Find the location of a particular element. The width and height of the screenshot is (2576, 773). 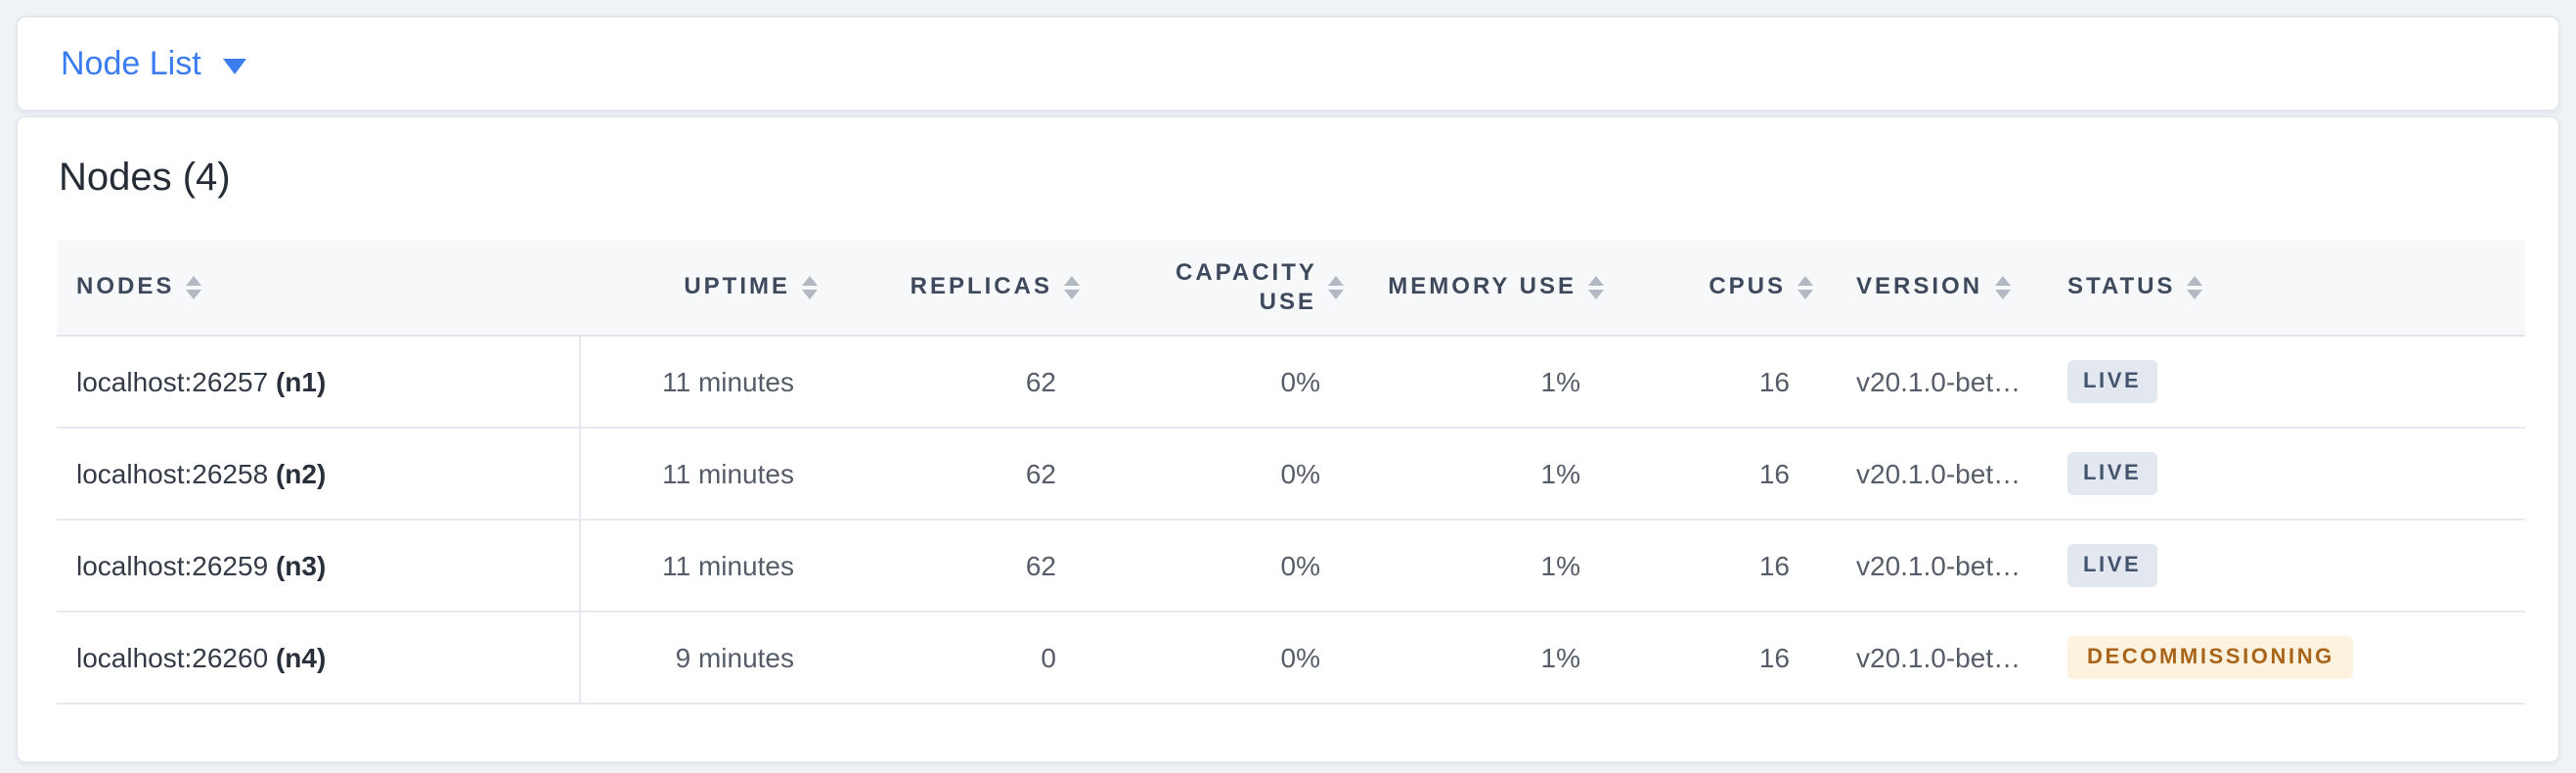

table-header-row: NODES UPTIME REPLICAS CAPACITY USE is located at coordinates (1291, 289).